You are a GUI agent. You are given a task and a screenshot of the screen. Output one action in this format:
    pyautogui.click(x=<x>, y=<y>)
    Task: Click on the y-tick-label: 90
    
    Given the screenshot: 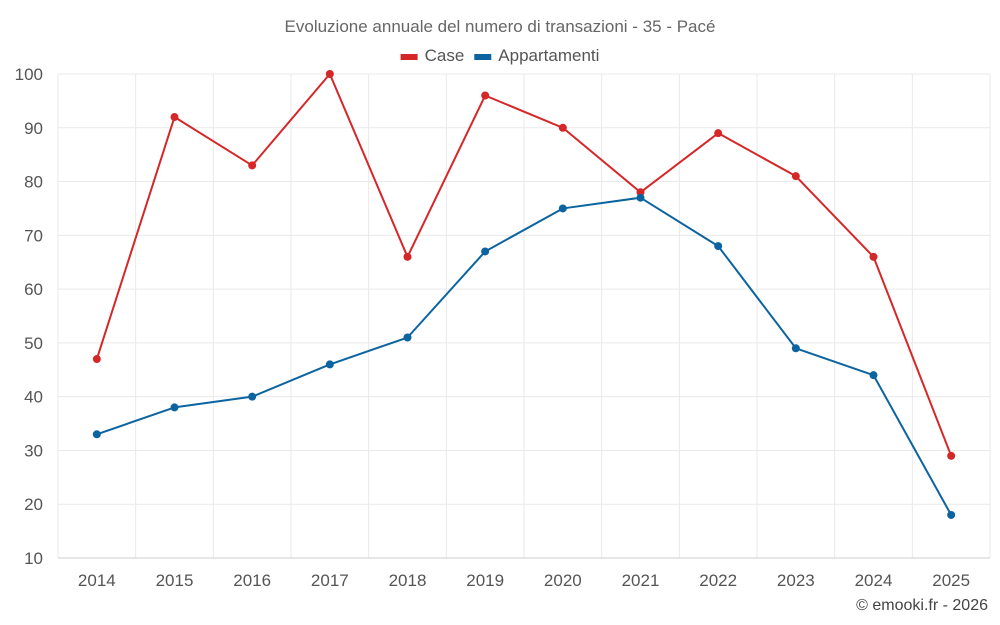 What is the action you would take?
    pyautogui.click(x=33, y=128)
    